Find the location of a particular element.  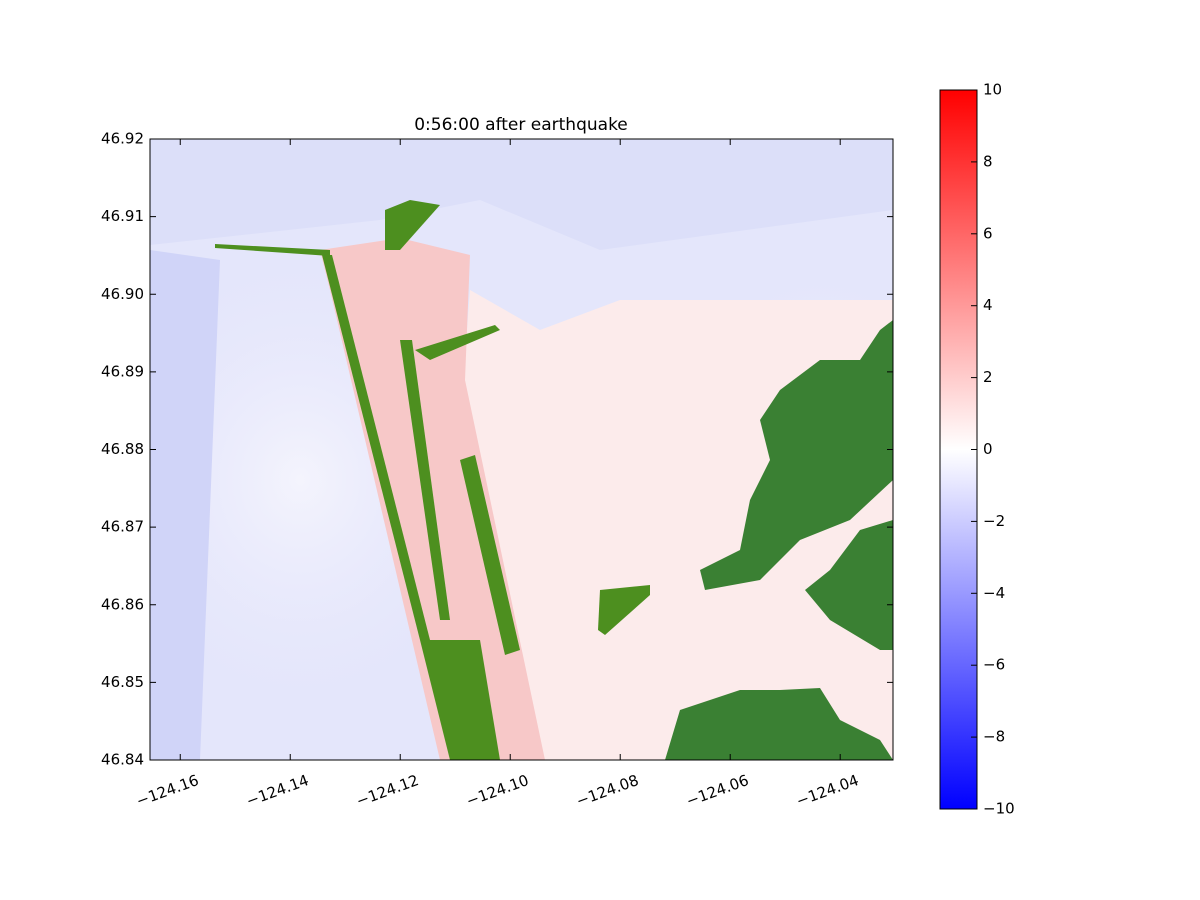

colorbar-tick-label: −2 is located at coordinates (994, 521).